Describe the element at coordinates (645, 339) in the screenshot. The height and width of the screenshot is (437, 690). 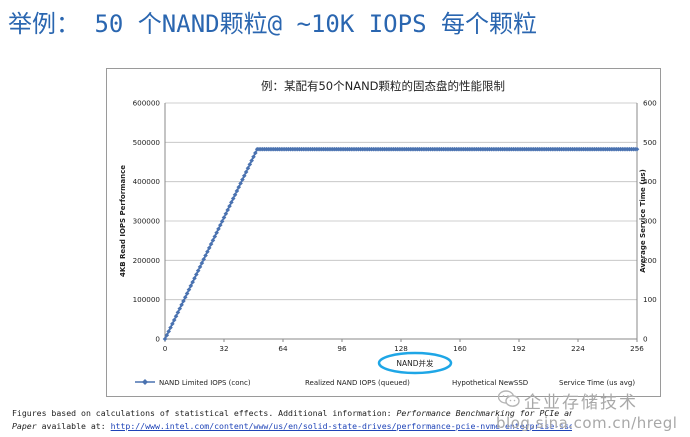
I see `y2-tick-label-0: 0` at that location.